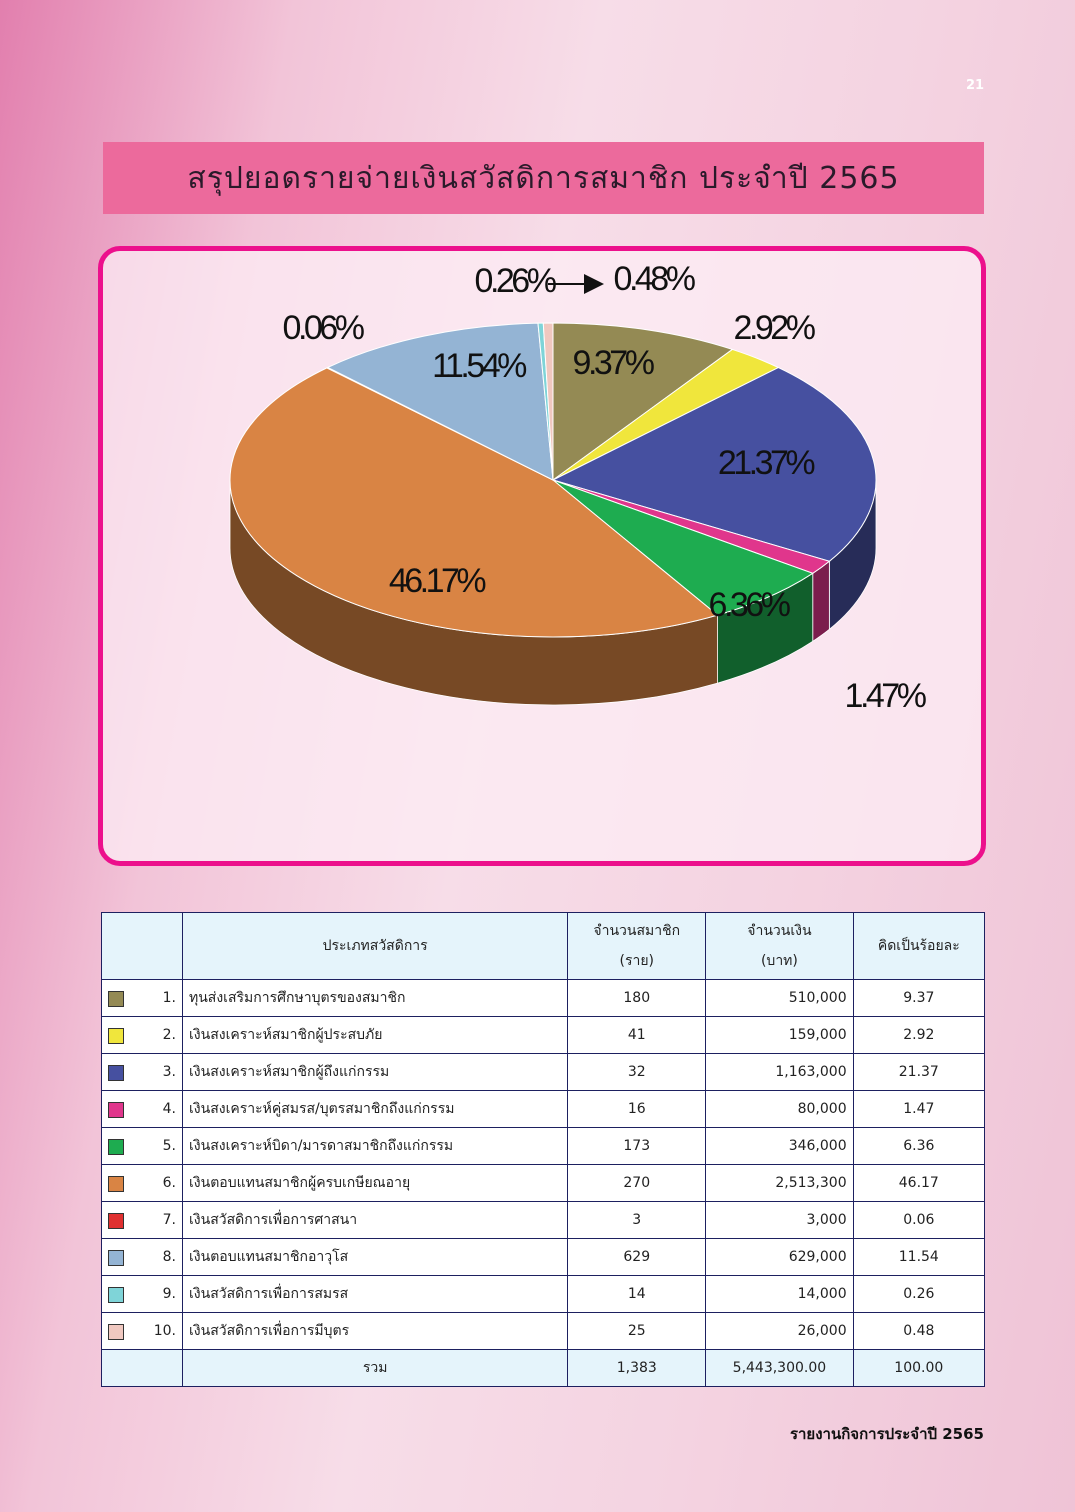 This screenshot has width=1075, height=1512. What do you see at coordinates (767, 463) in the screenshot?
I see `data-label: 21.37%` at bounding box center [767, 463].